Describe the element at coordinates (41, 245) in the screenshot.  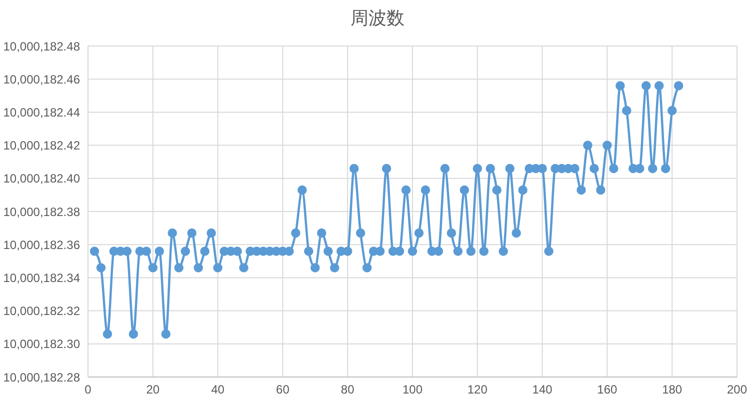
I see `y-tick-label: 10,000,182.36` at that location.